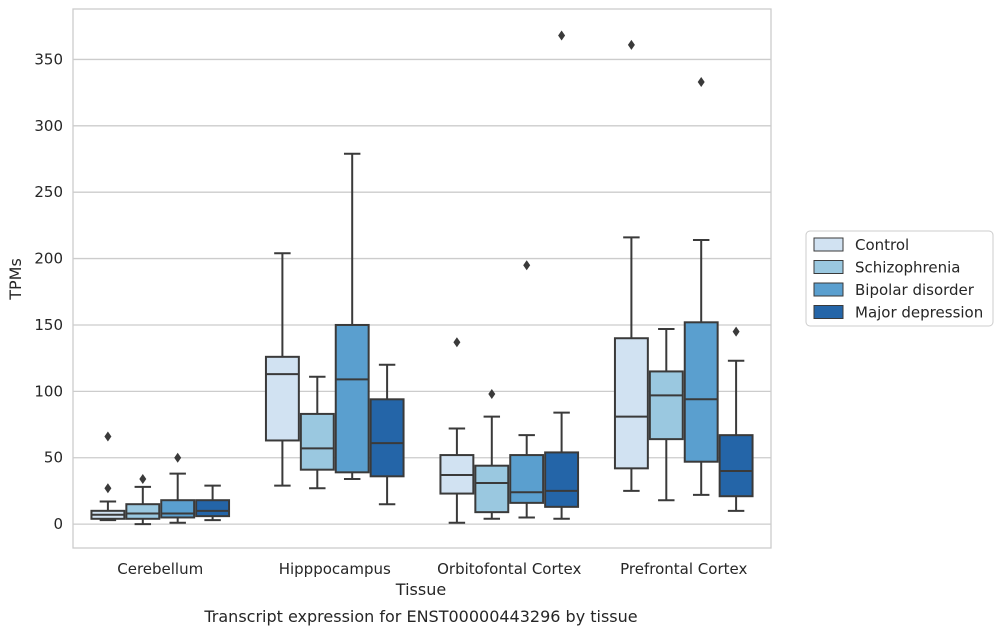 This screenshot has width=1002, height=634. I want to click on x-tick-label: Cerebellum, so click(160, 569).